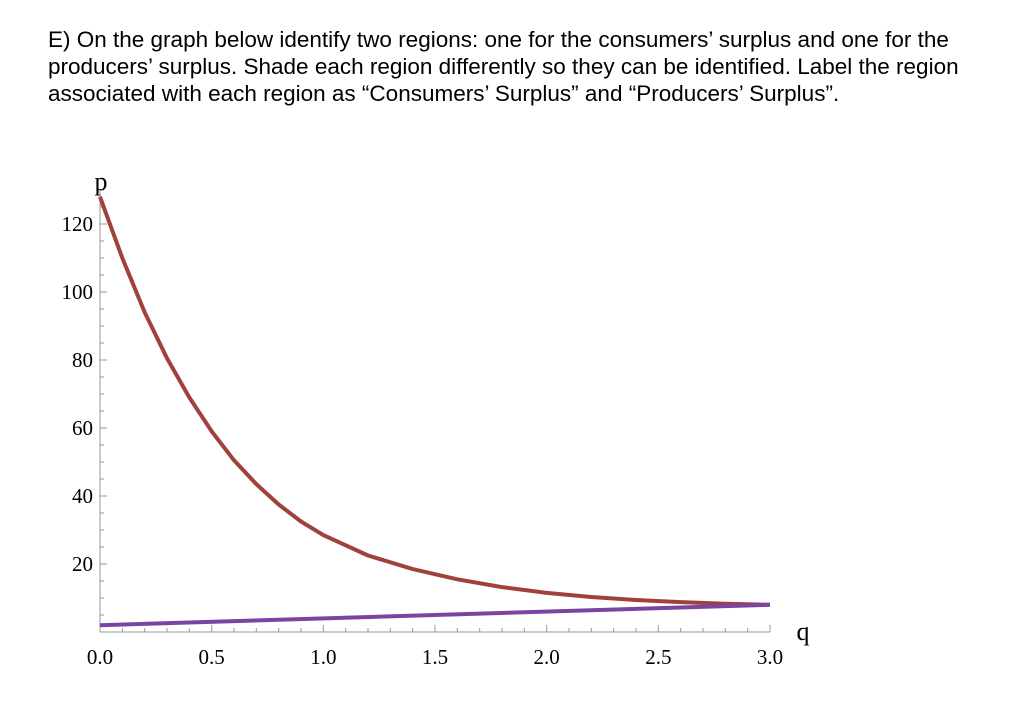  What do you see at coordinates (78, 292) in the screenshot?
I see `y-tick-label: 100` at bounding box center [78, 292].